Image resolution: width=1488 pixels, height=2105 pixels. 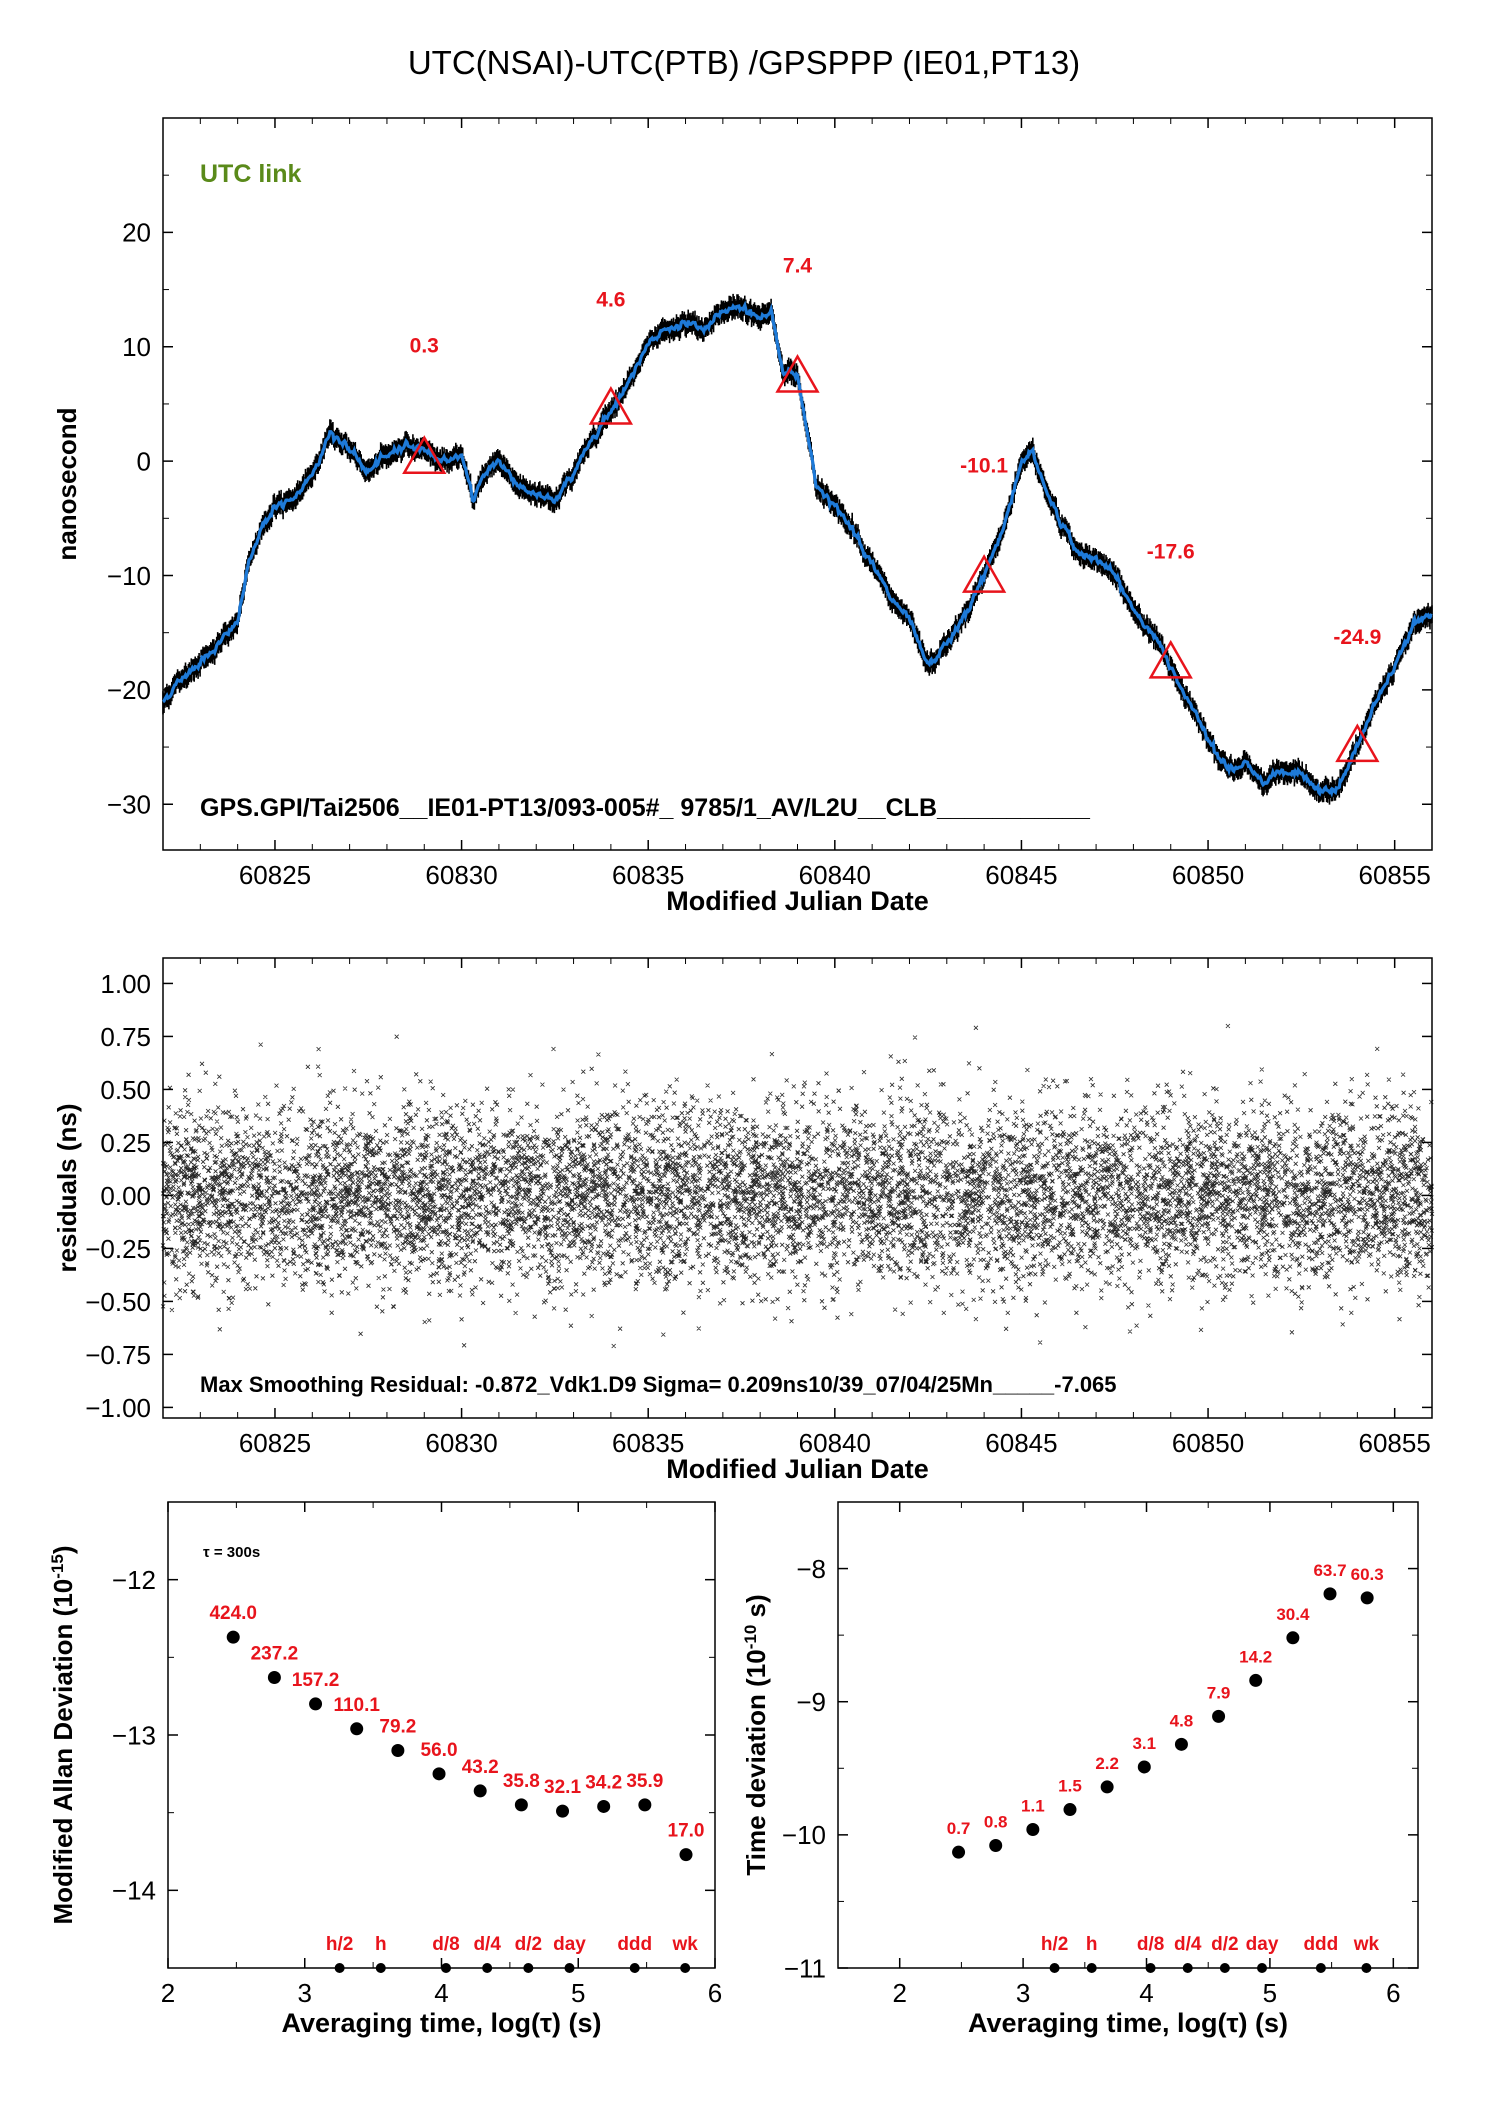 What do you see at coordinates (686, 1831) in the screenshot?
I see `mdev-chart-point-label: 17.0` at bounding box center [686, 1831].